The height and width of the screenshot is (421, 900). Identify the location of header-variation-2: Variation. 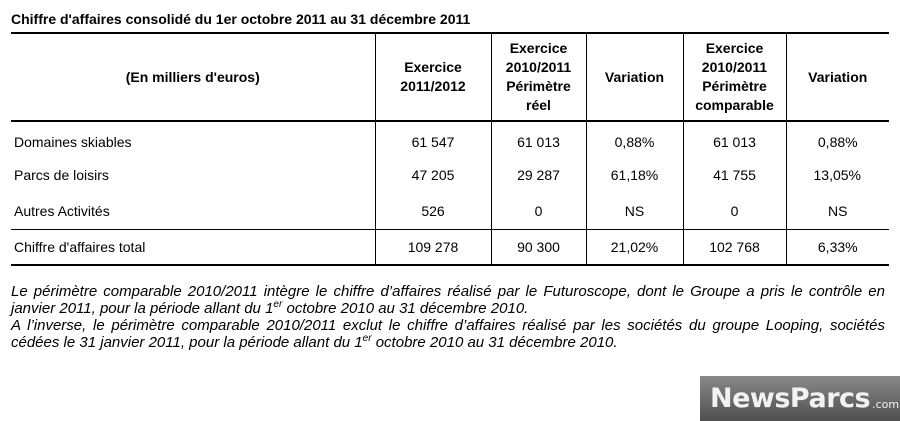
(837, 77).